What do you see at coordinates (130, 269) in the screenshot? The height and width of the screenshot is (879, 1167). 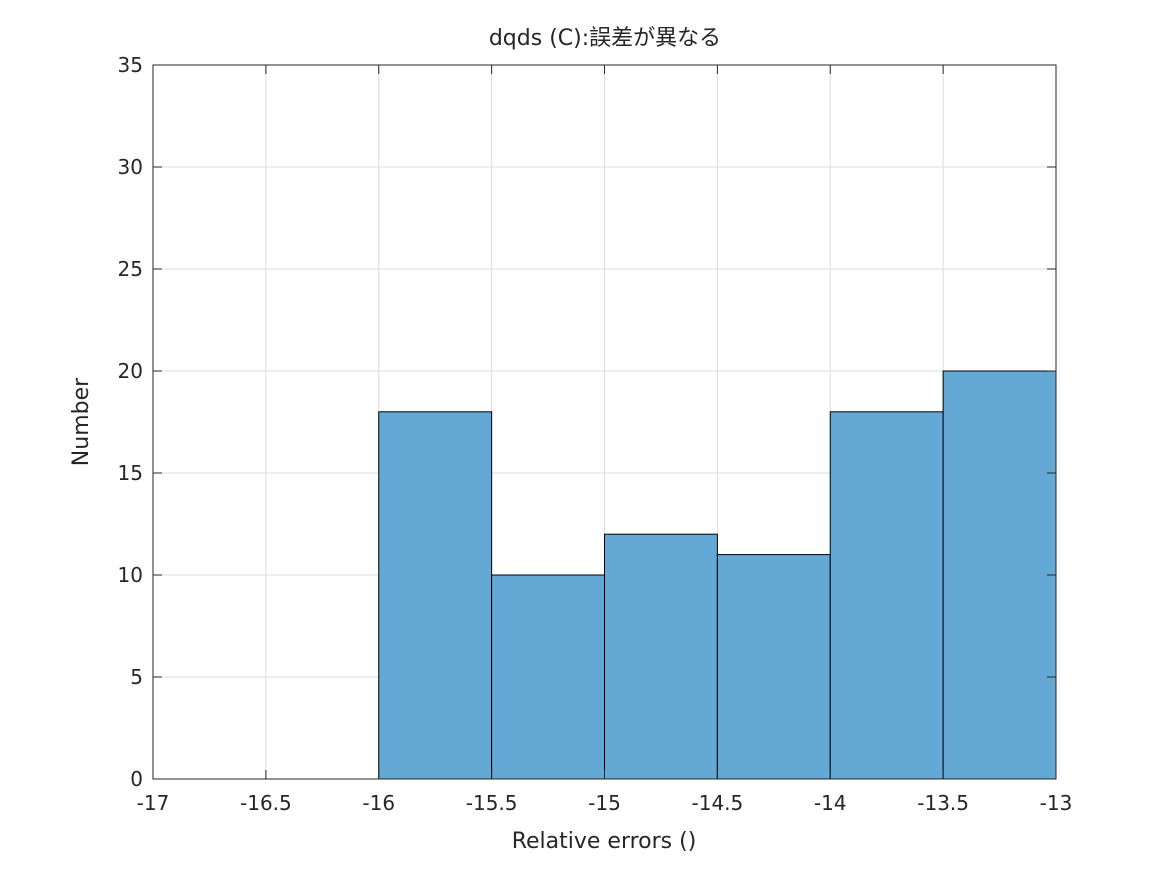 I see `y-tick-label: 25` at bounding box center [130, 269].